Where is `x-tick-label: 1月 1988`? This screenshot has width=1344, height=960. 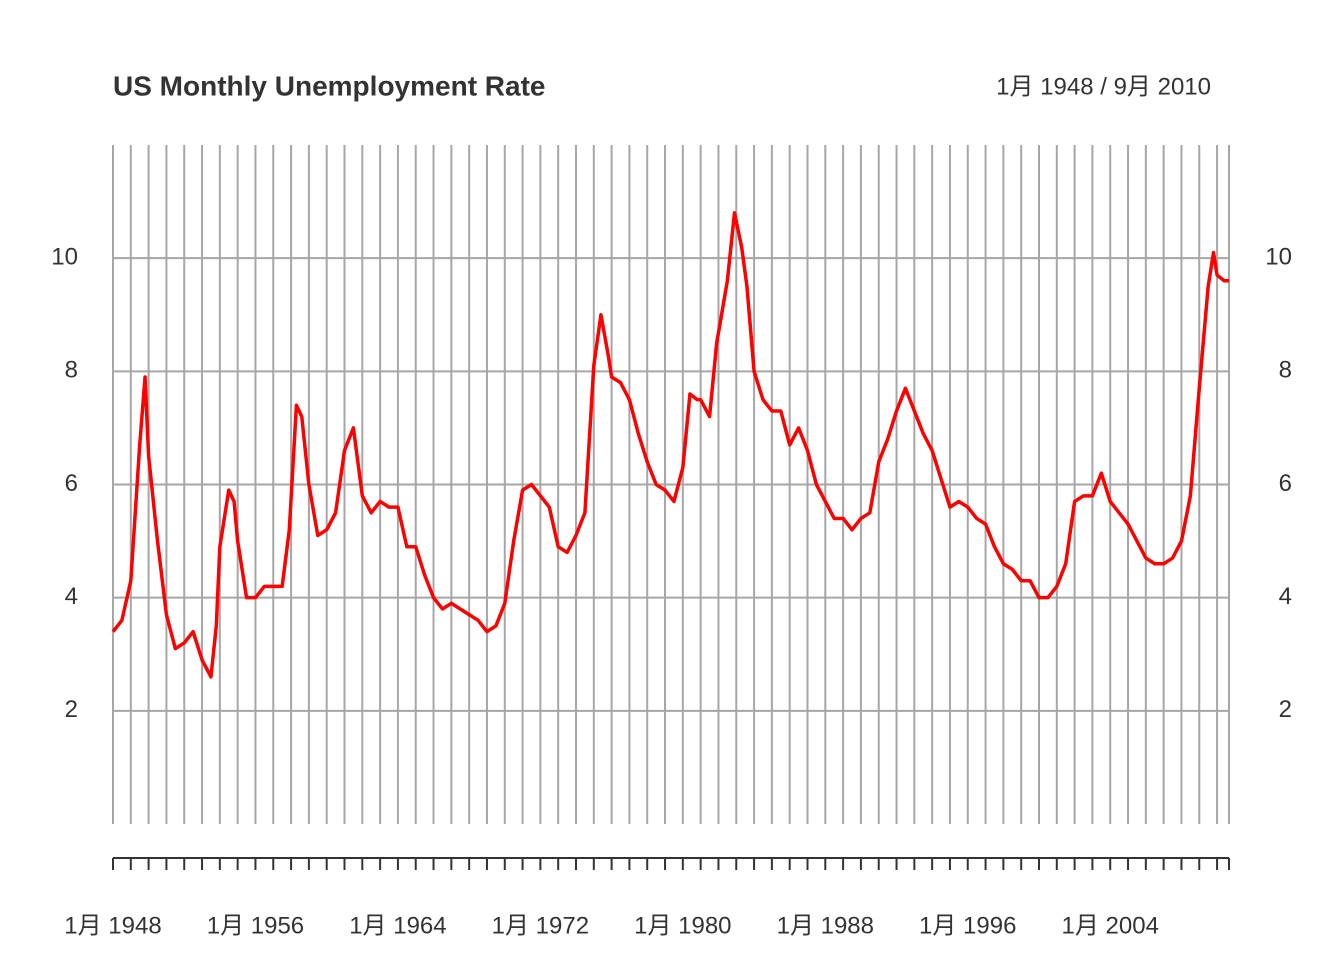 x-tick-label: 1月 1988 is located at coordinates (825, 925).